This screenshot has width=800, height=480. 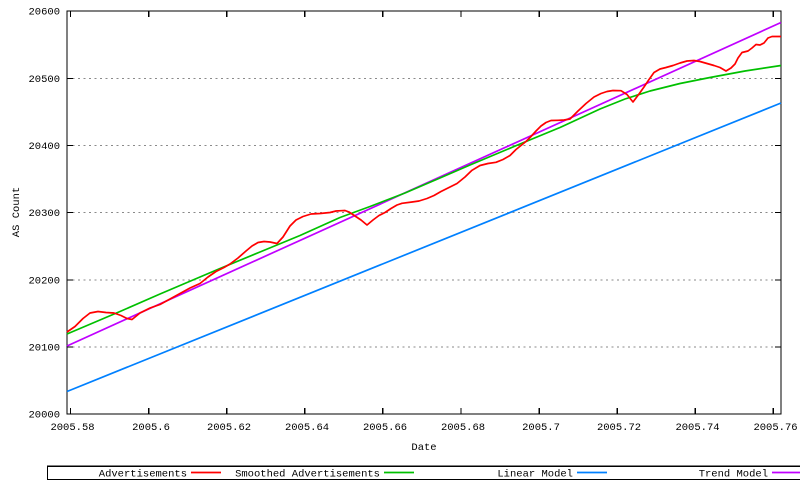 What do you see at coordinates (44, 13) in the screenshot?
I see `svg-text: 20600` at bounding box center [44, 13].